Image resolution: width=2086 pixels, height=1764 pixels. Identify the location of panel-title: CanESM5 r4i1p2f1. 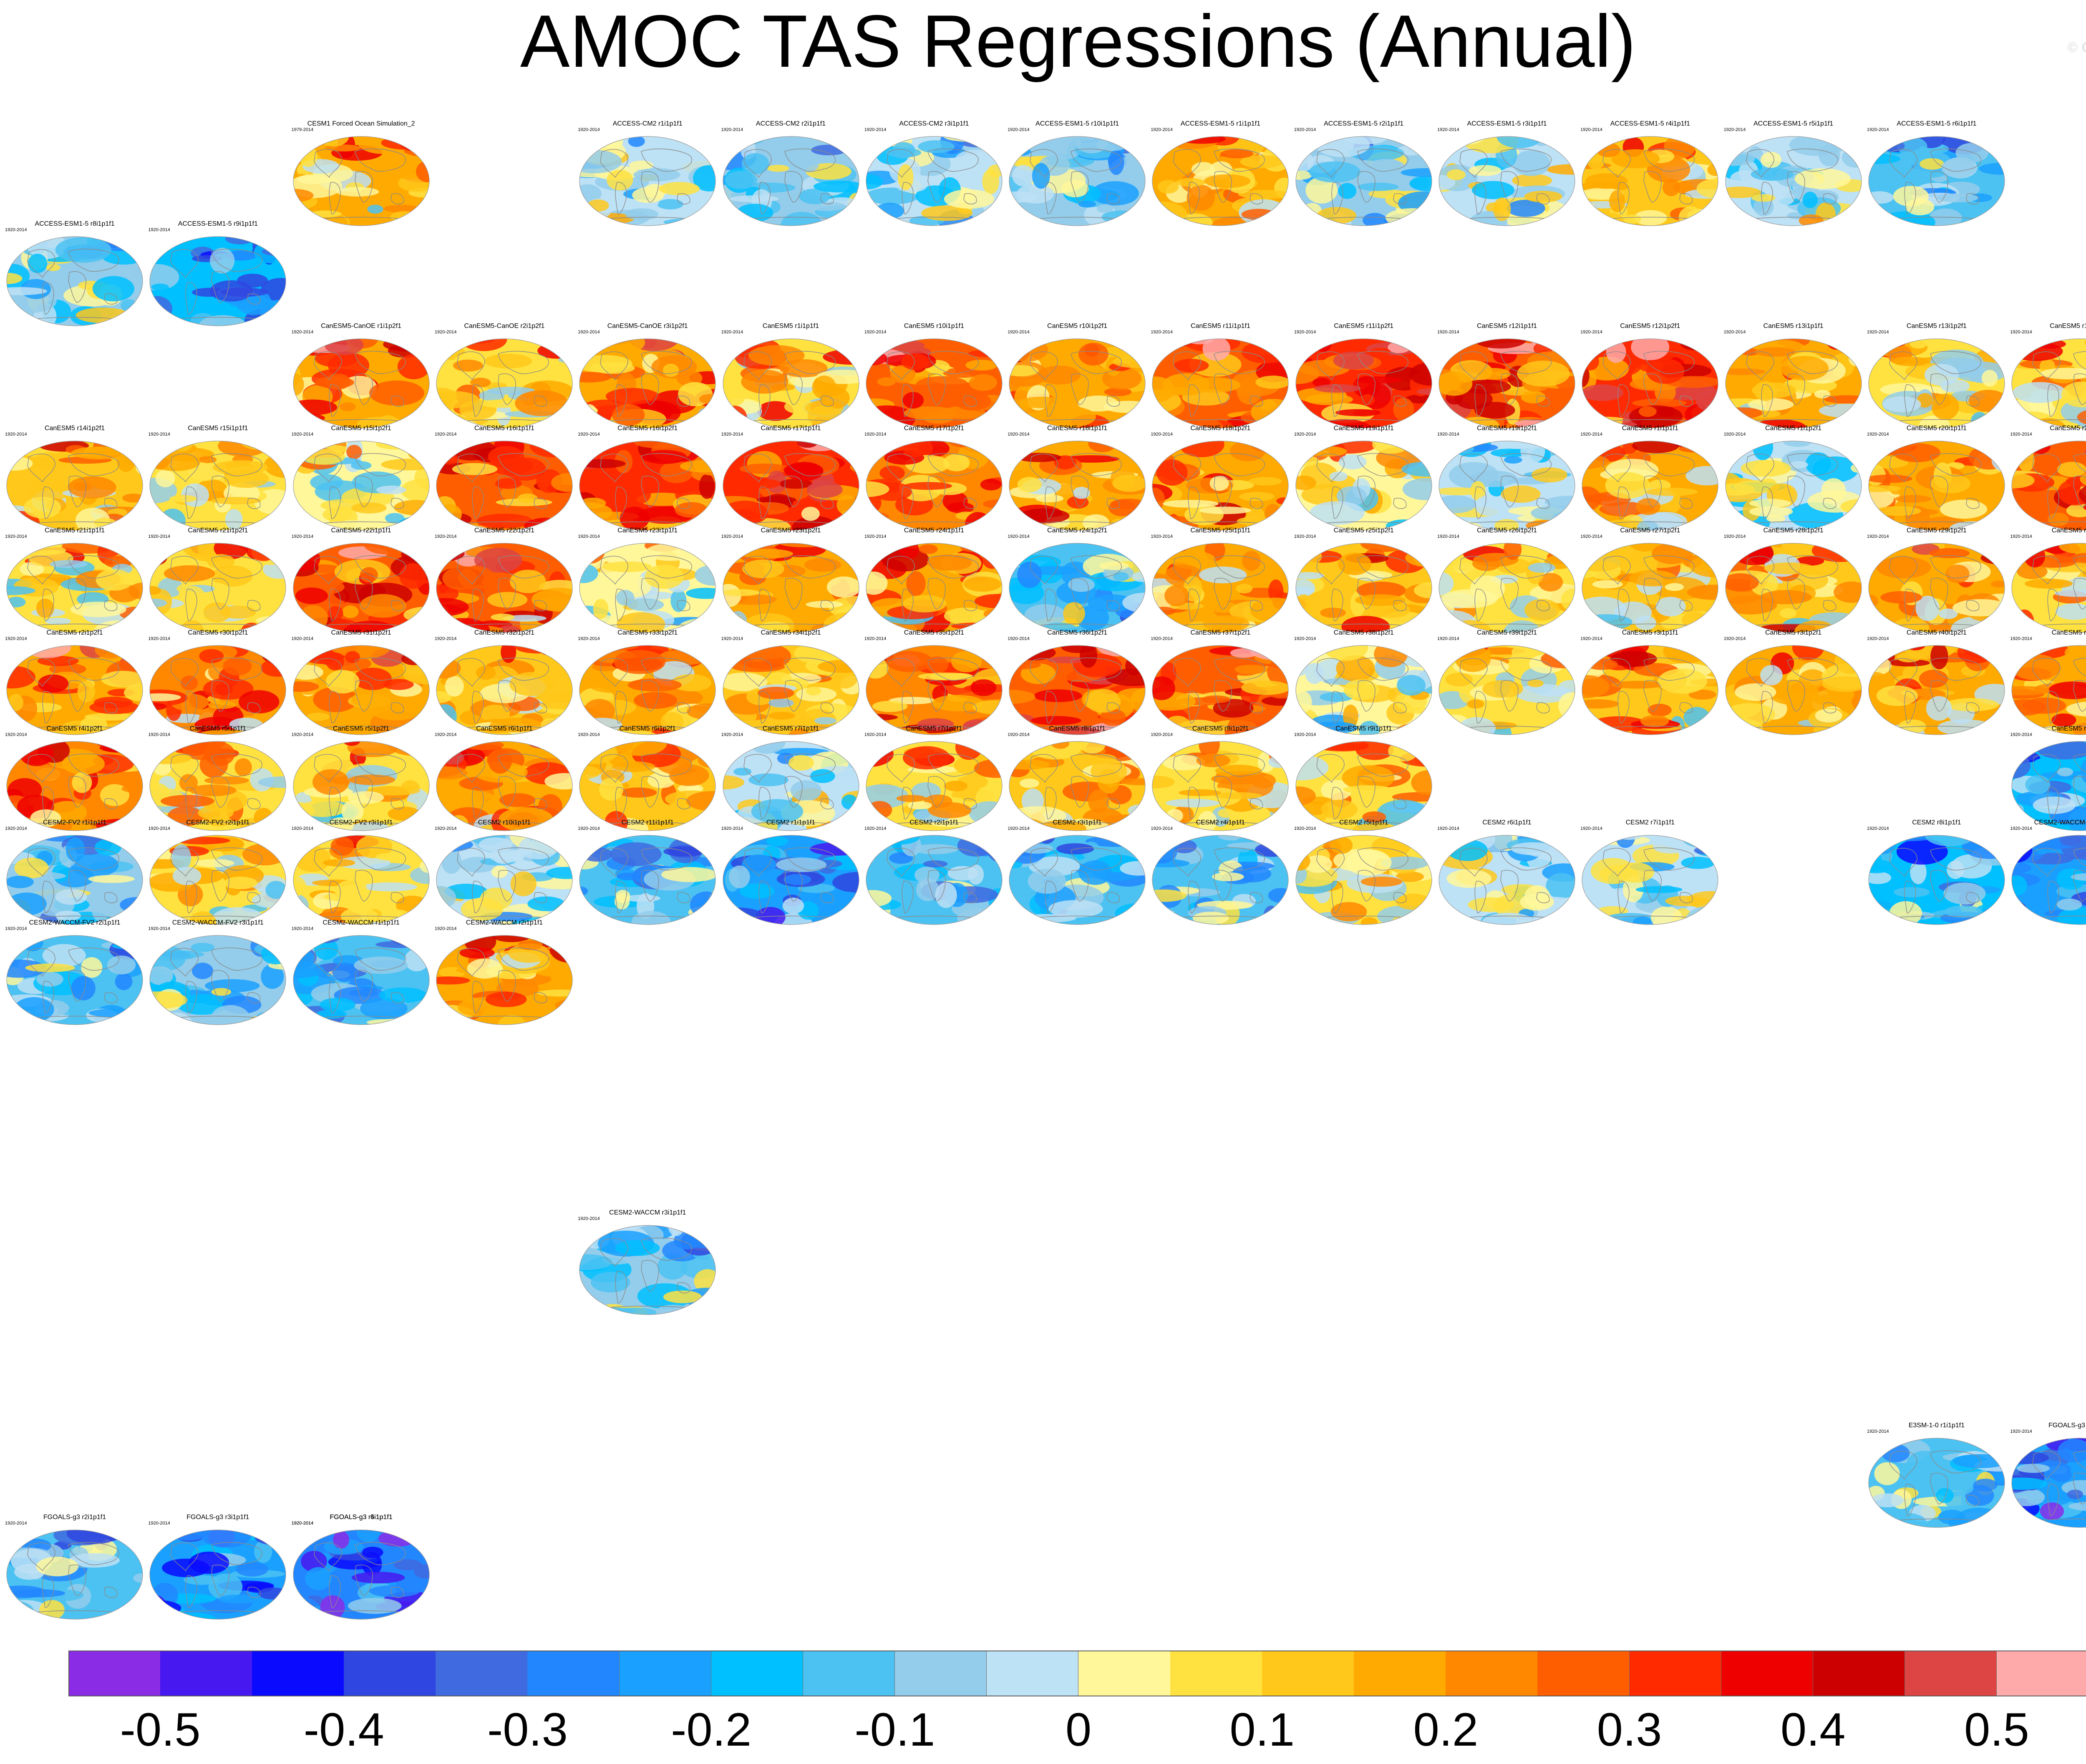
(75, 728).